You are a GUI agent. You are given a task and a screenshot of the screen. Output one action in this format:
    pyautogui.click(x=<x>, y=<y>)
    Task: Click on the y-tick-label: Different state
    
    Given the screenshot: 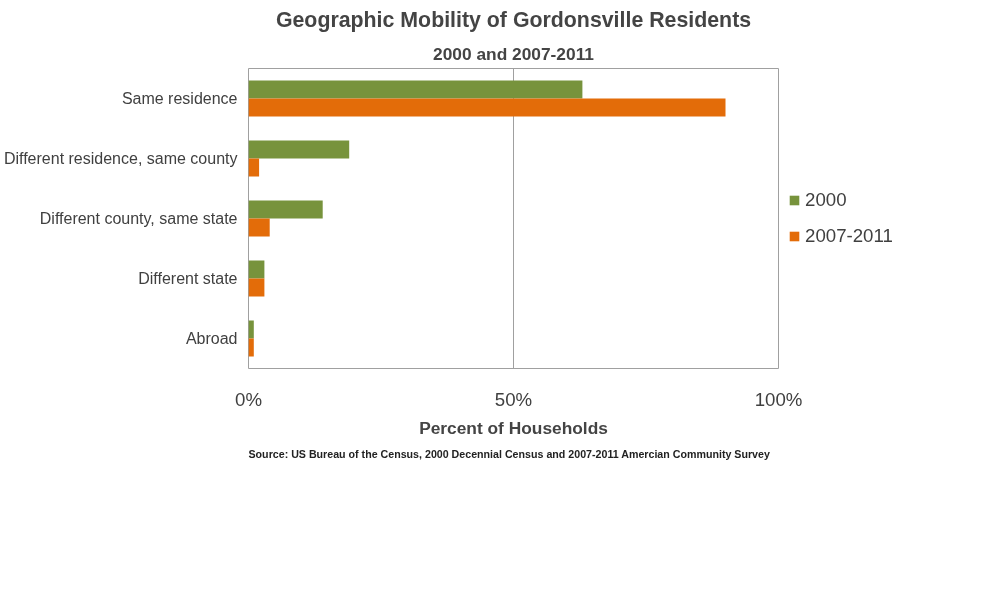 What is the action you would take?
    pyautogui.click(x=188, y=278)
    